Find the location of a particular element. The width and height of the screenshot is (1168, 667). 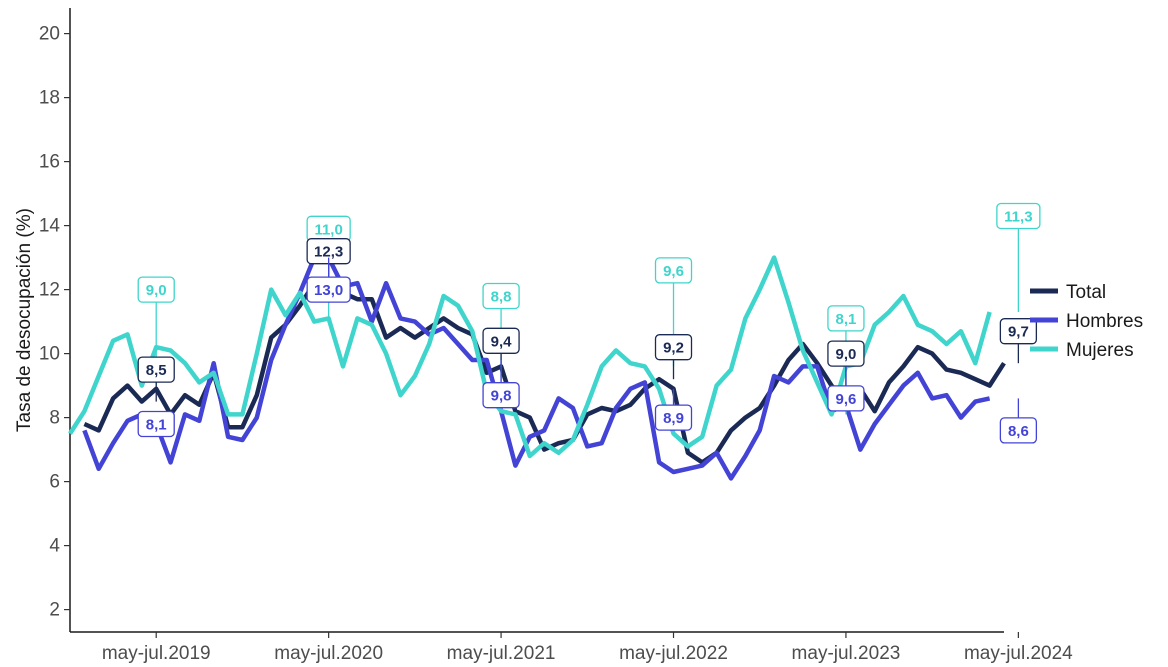

label-text: 13,0 is located at coordinates (328, 290).